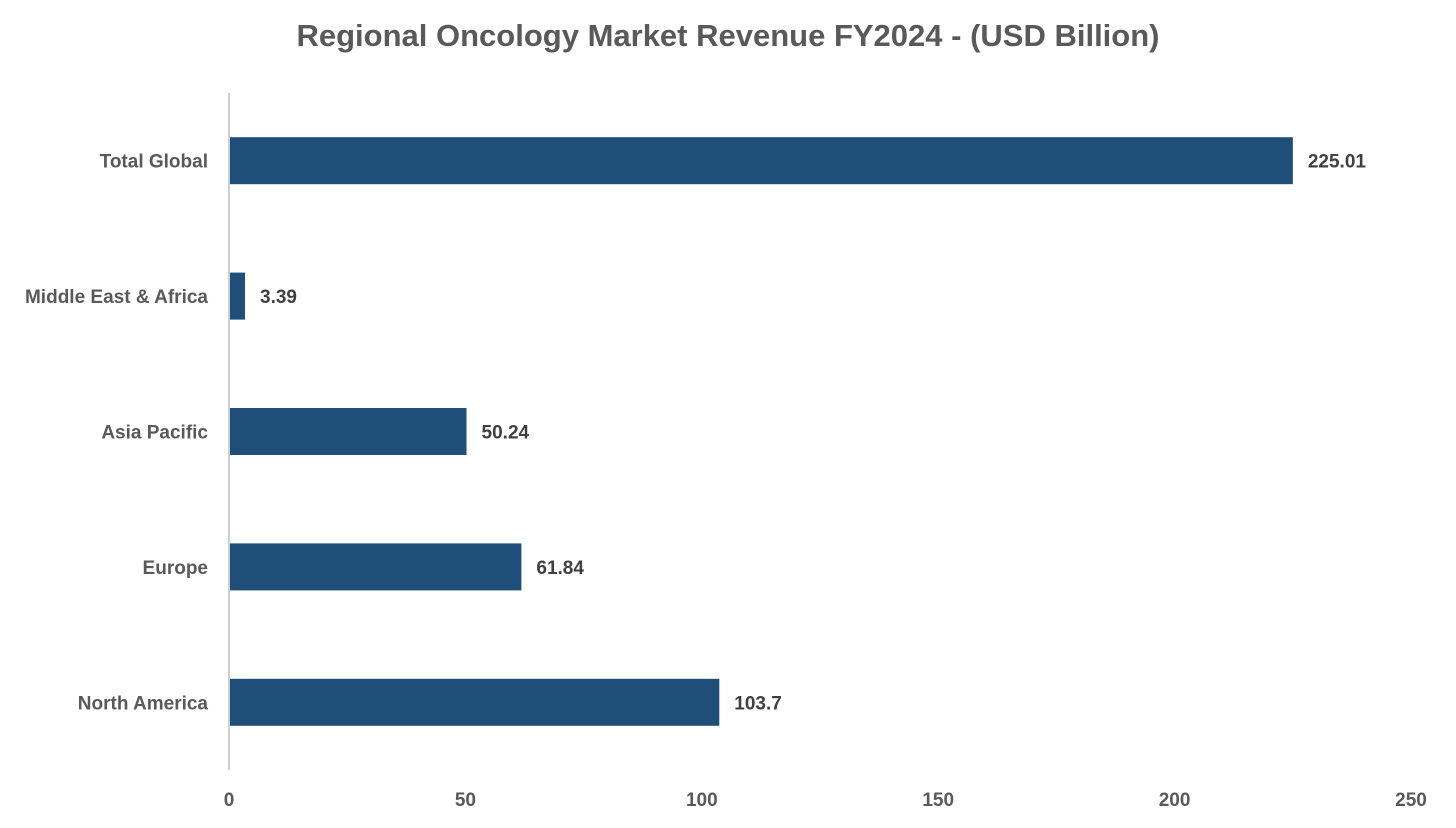 This screenshot has height=828, width=1456. What do you see at coordinates (761, 161) in the screenshot?
I see `bar-total-global` at bounding box center [761, 161].